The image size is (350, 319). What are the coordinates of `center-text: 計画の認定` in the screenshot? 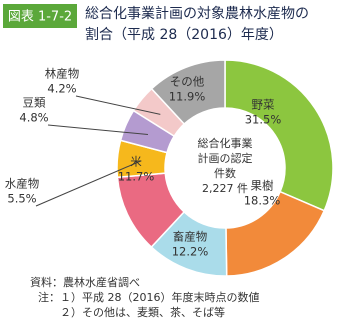 It's located at (225, 158).